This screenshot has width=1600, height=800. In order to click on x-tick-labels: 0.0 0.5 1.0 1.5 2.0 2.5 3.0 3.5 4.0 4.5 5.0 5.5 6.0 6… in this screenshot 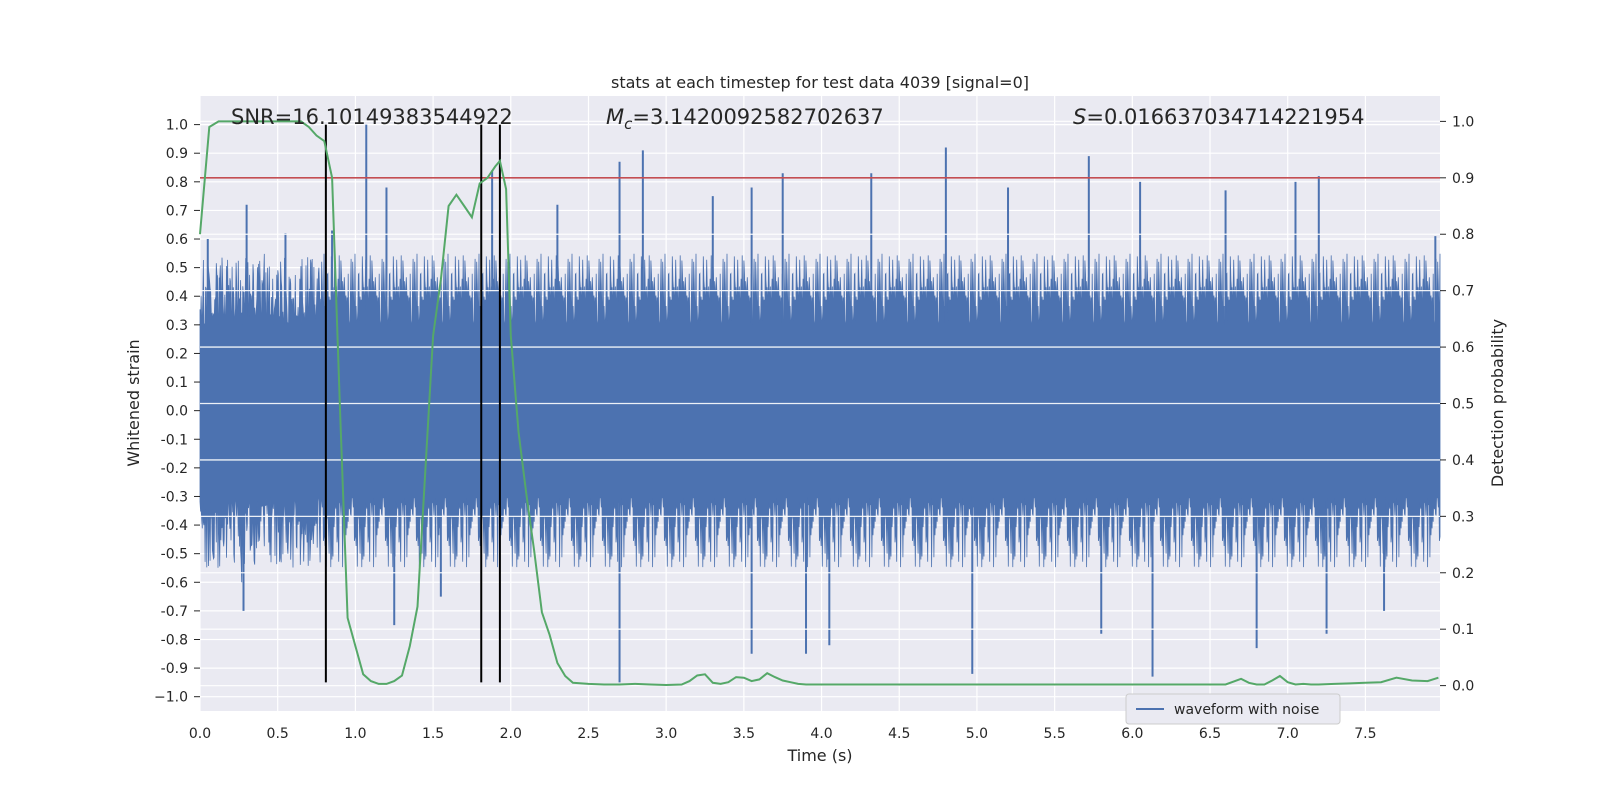, I will do `click(783, 734)`.